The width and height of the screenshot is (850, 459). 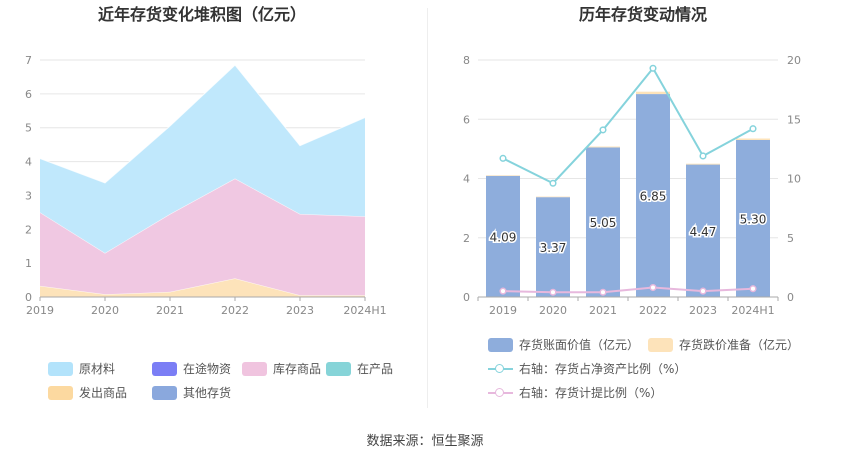 I want to click on y-right-tick-label: 5, so click(x=790, y=238).